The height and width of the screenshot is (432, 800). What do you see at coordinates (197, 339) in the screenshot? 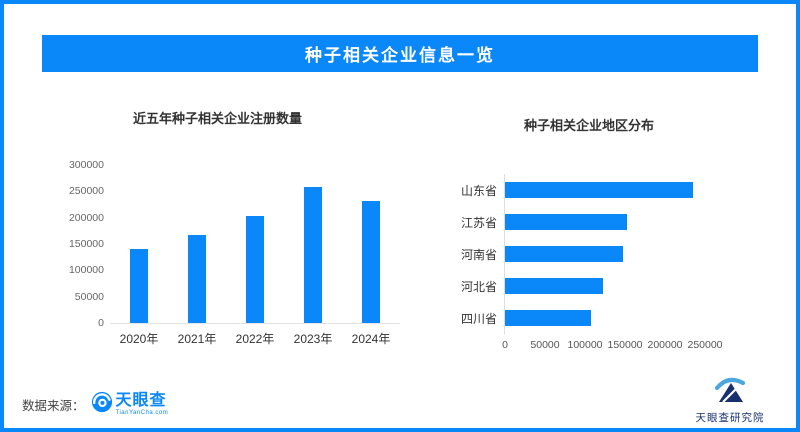
I see `x-axis-category-label: 2021年` at bounding box center [197, 339].